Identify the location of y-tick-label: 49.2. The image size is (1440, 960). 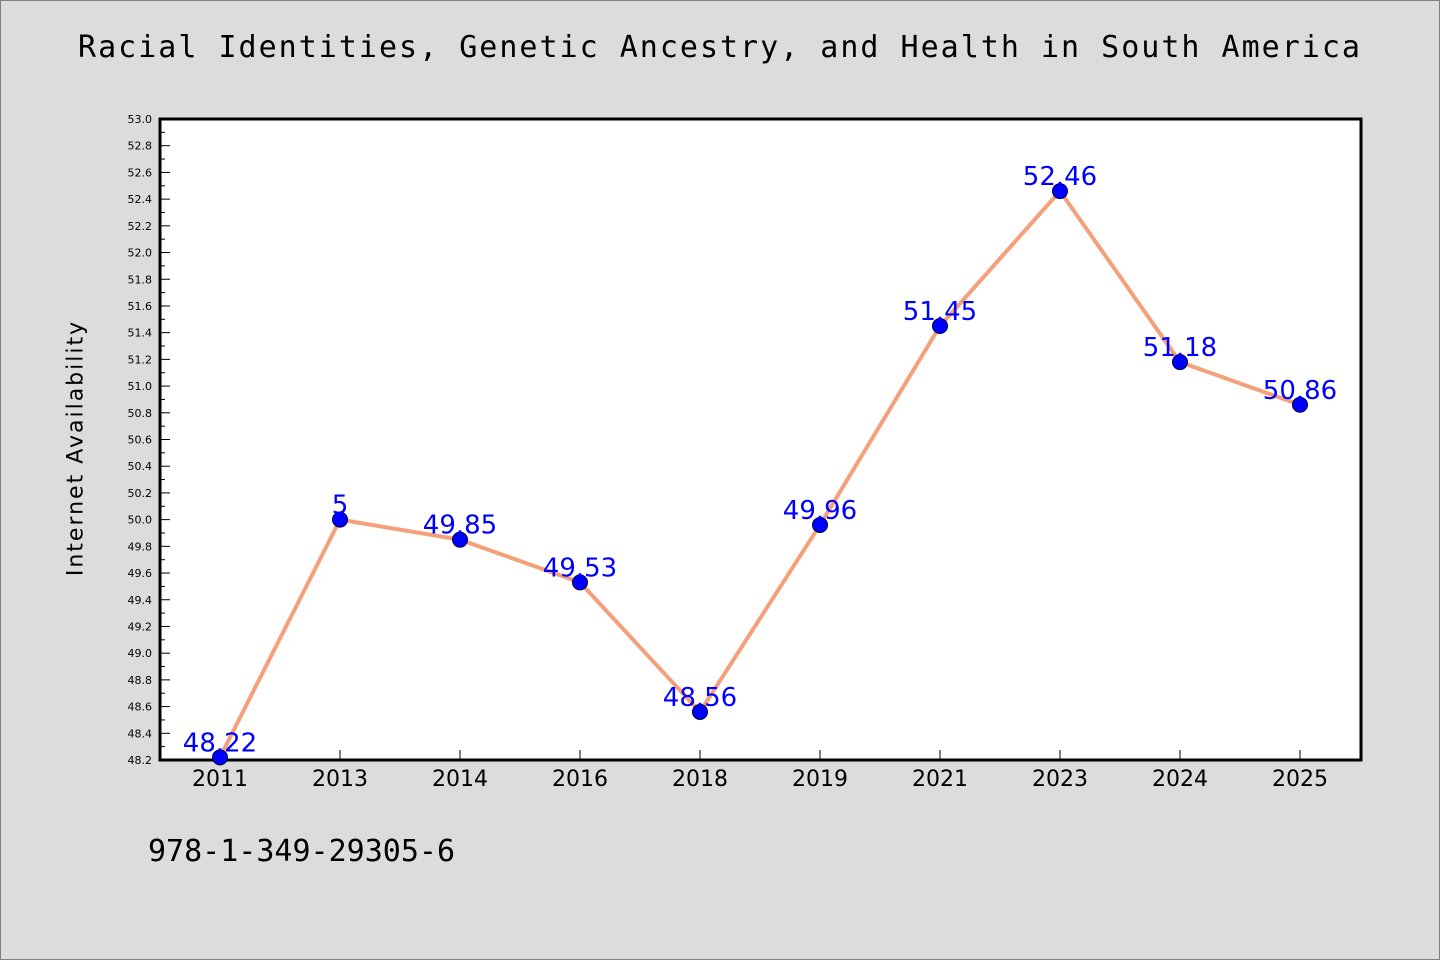
(140, 626).